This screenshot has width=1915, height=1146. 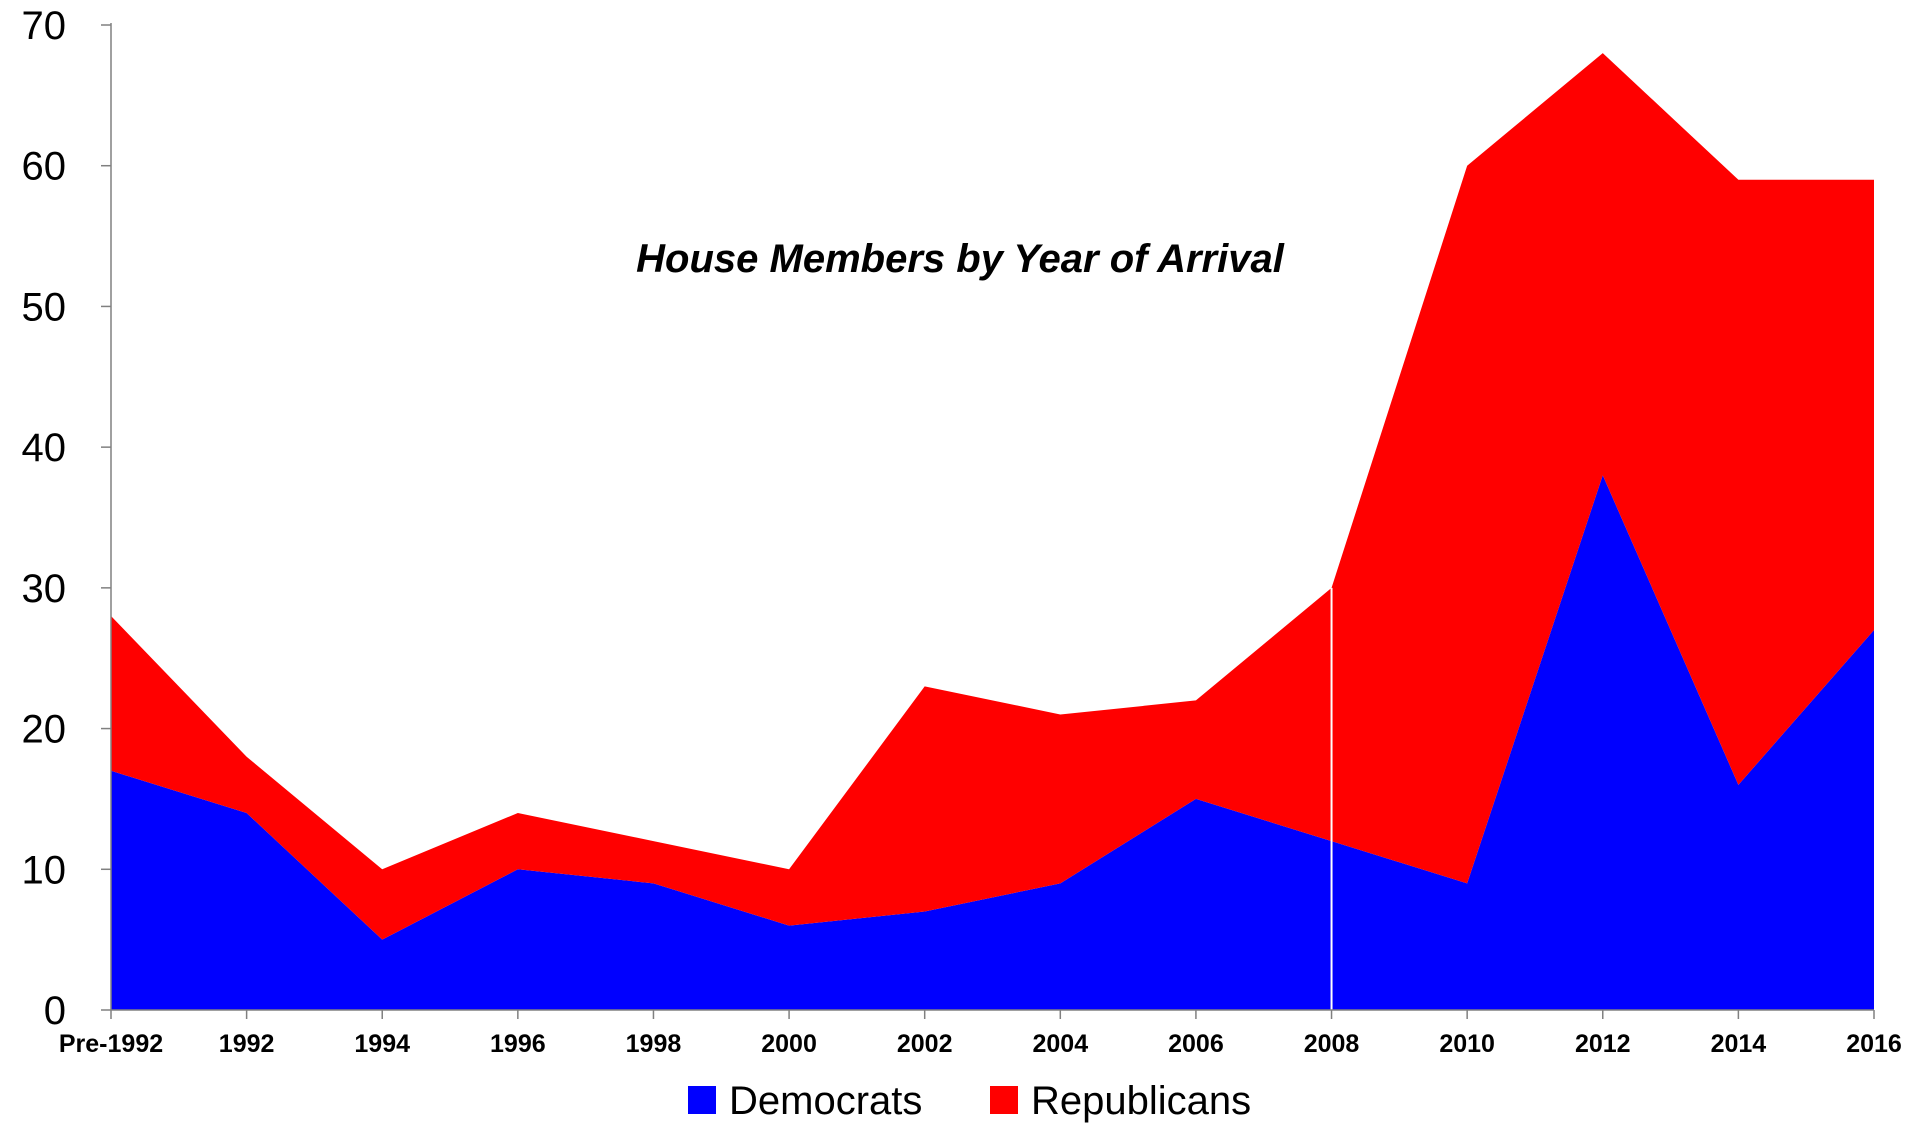 What do you see at coordinates (44, 167) in the screenshot?
I see `y-tick-label: 60` at bounding box center [44, 167].